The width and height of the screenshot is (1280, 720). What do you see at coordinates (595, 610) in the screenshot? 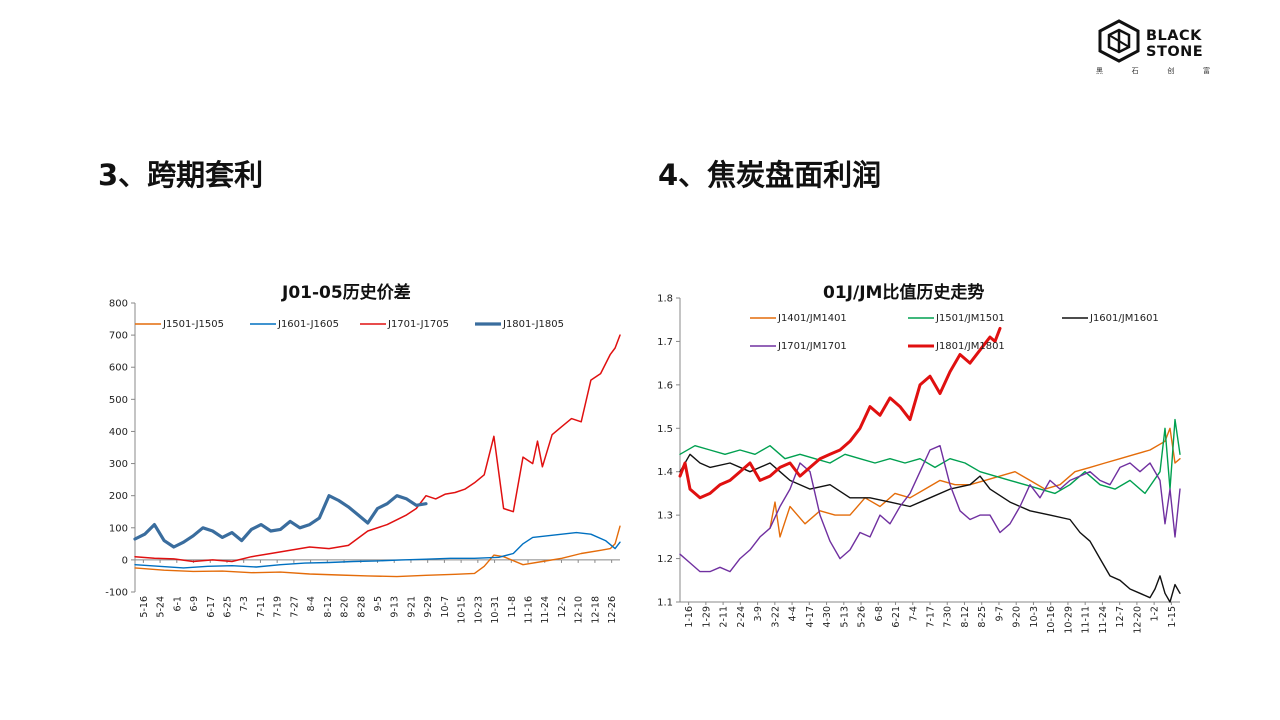
I see `x-tick-label: 12-18` at bounding box center [595, 610].